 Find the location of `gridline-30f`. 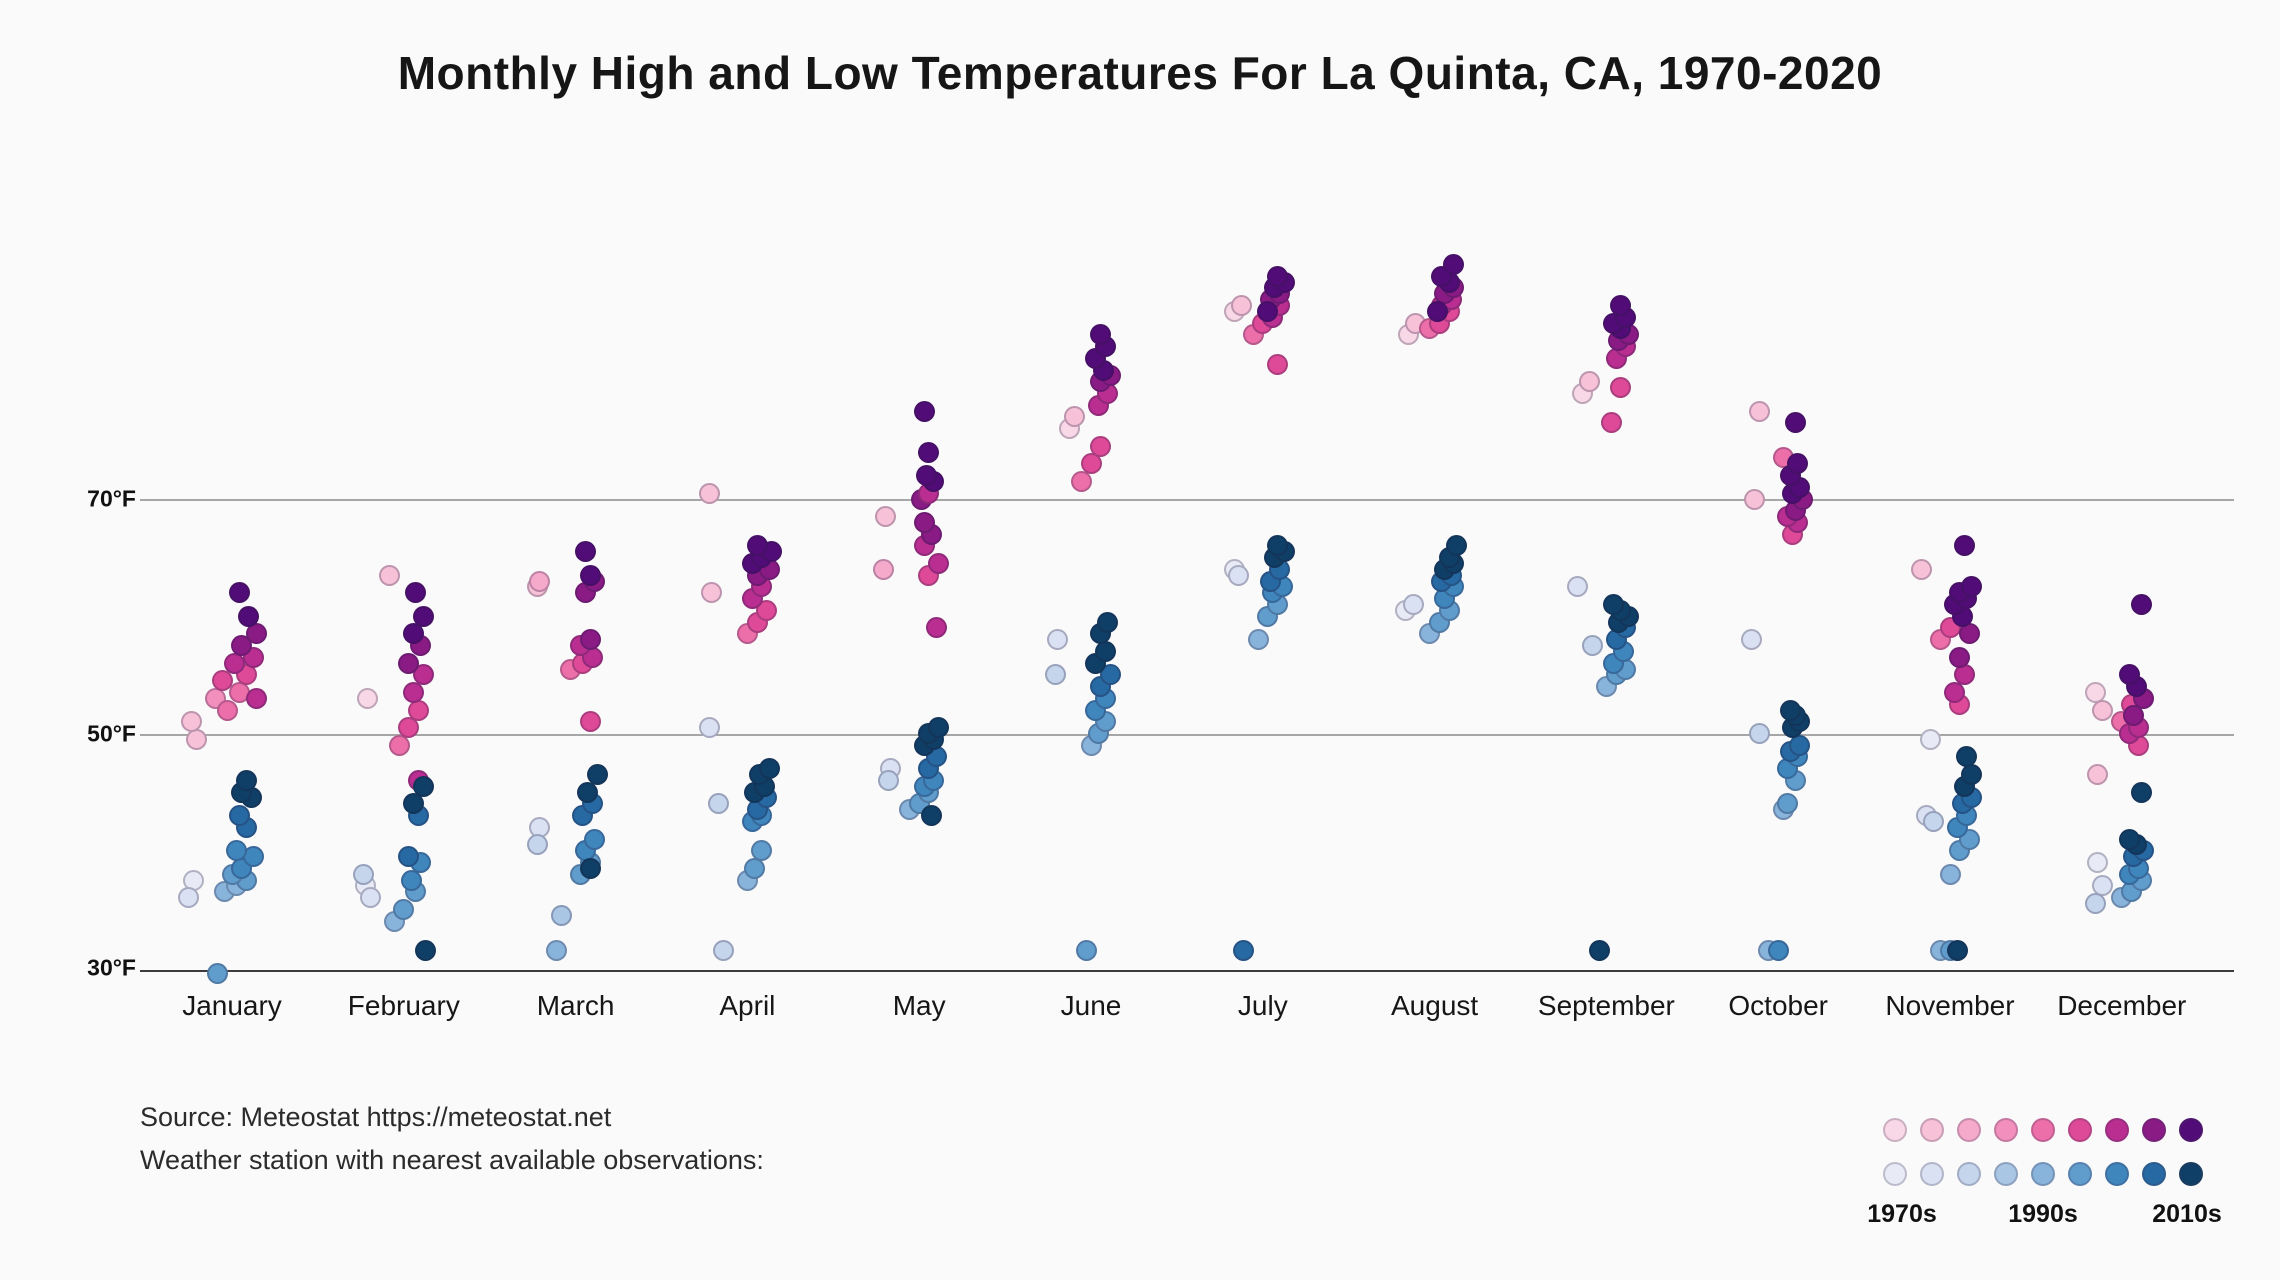

gridline-30f is located at coordinates (1187, 971).